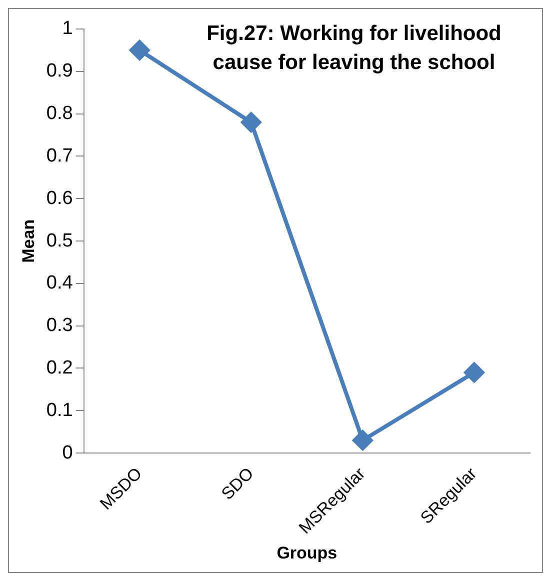 Image resolution: width=551 pixels, height=581 pixels. What do you see at coordinates (59, 325) in the screenshot?
I see `y-tick-label: 0.3` at bounding box center [59, 325].